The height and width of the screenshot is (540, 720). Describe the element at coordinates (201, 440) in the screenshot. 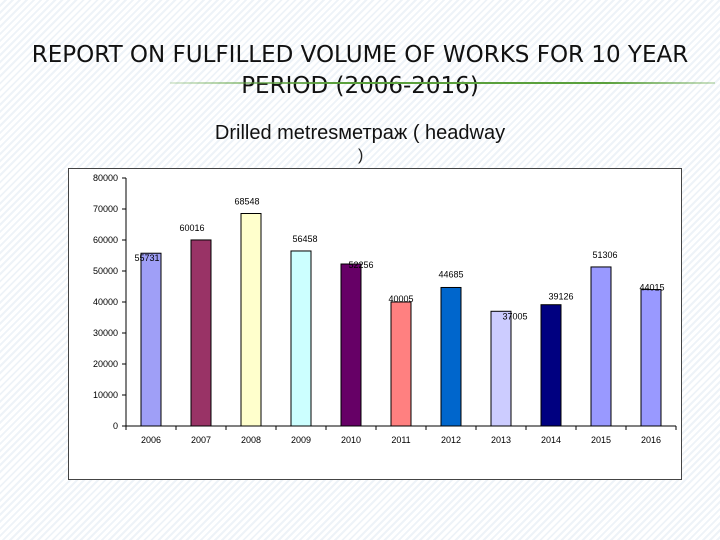

I see `x-tick-label: 2007` at that location.